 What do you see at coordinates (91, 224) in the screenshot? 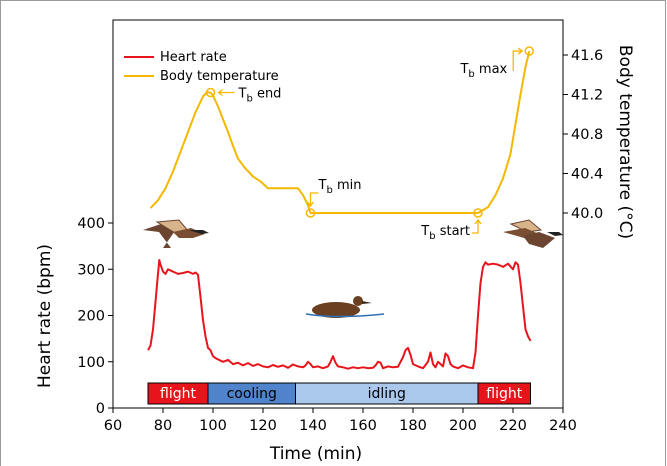
I see `y-left-tick-label: 400` at bounding box center [91, 224].